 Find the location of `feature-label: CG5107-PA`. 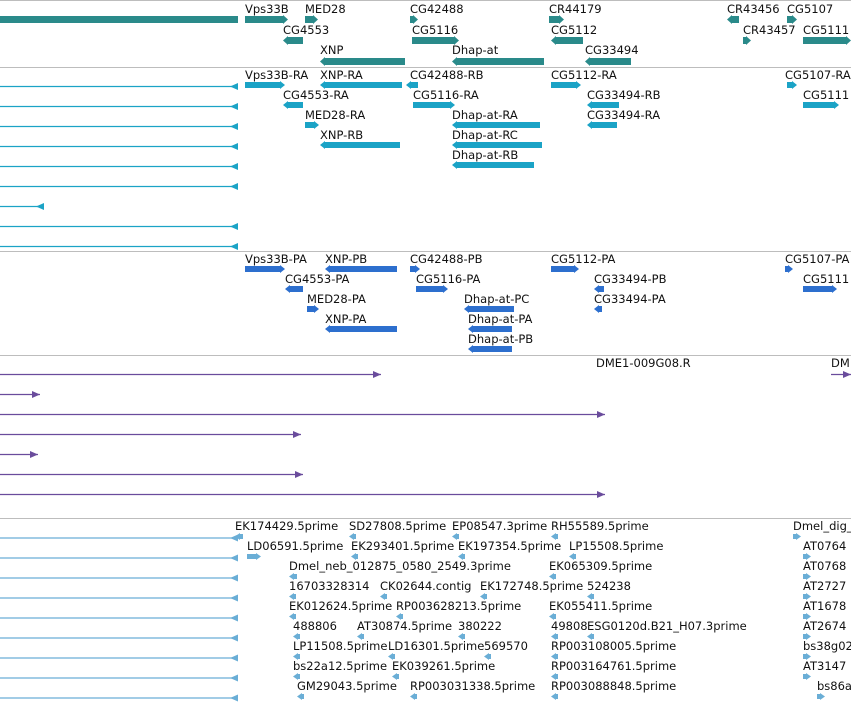

feature-label: CG5107-PA is located at coordinates (817, 259).